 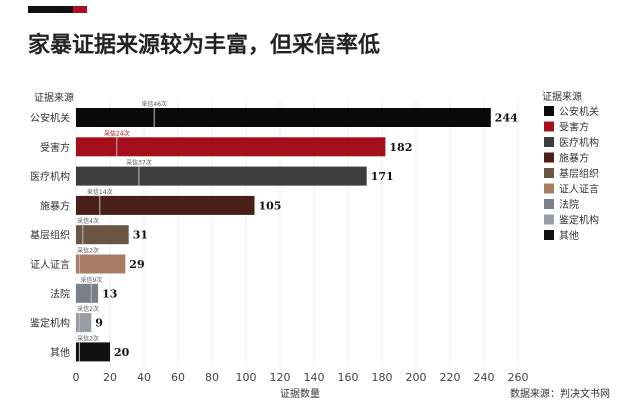 What do you see at coordinates (579, 220) in the screenshot?
I see `legend-label: 鉴定机构` at bounding box center [579, 220].